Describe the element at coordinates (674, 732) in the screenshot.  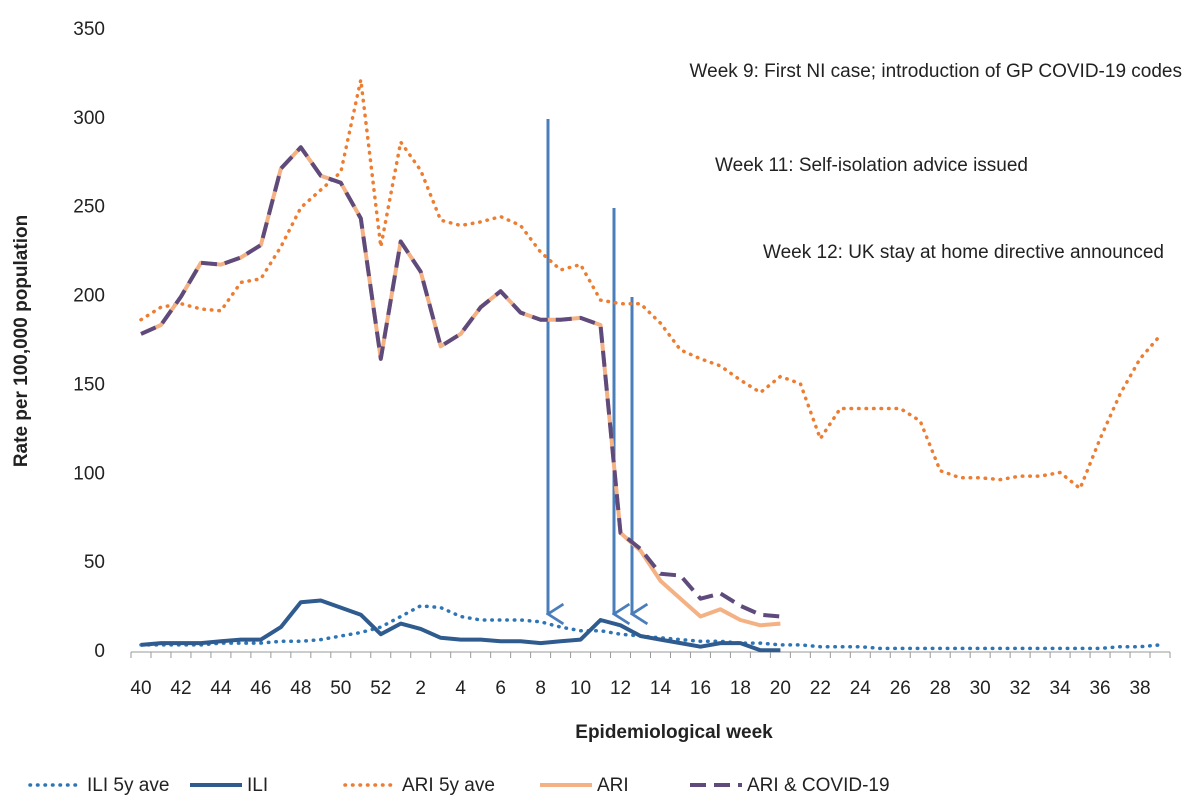
I see `x-axis-label: Epidemiological week` at that location.